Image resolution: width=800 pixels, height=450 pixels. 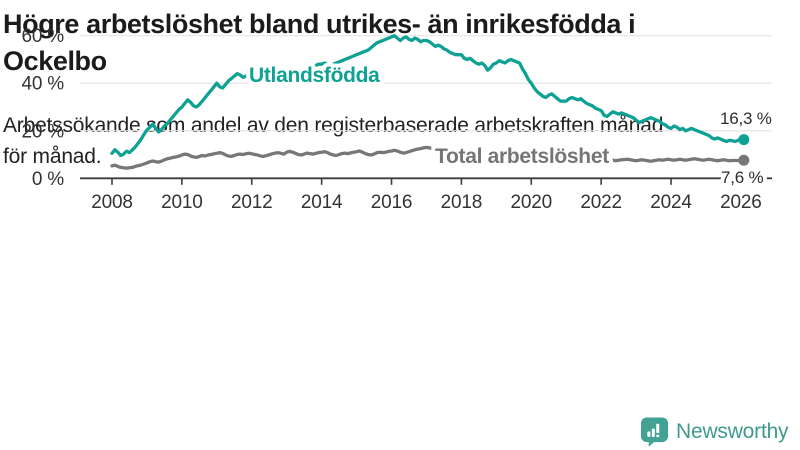 I want to click on x-tick-label-2024: 2024, so click(x=671, y=202).